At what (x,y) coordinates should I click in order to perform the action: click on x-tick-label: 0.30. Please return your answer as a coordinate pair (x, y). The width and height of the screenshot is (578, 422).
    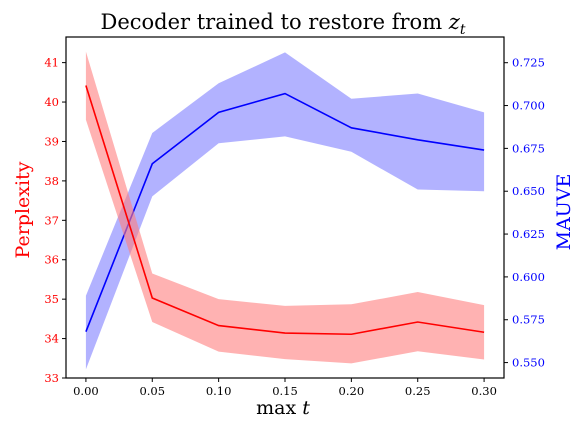
    Looking at the image, I should click on (484, 391).